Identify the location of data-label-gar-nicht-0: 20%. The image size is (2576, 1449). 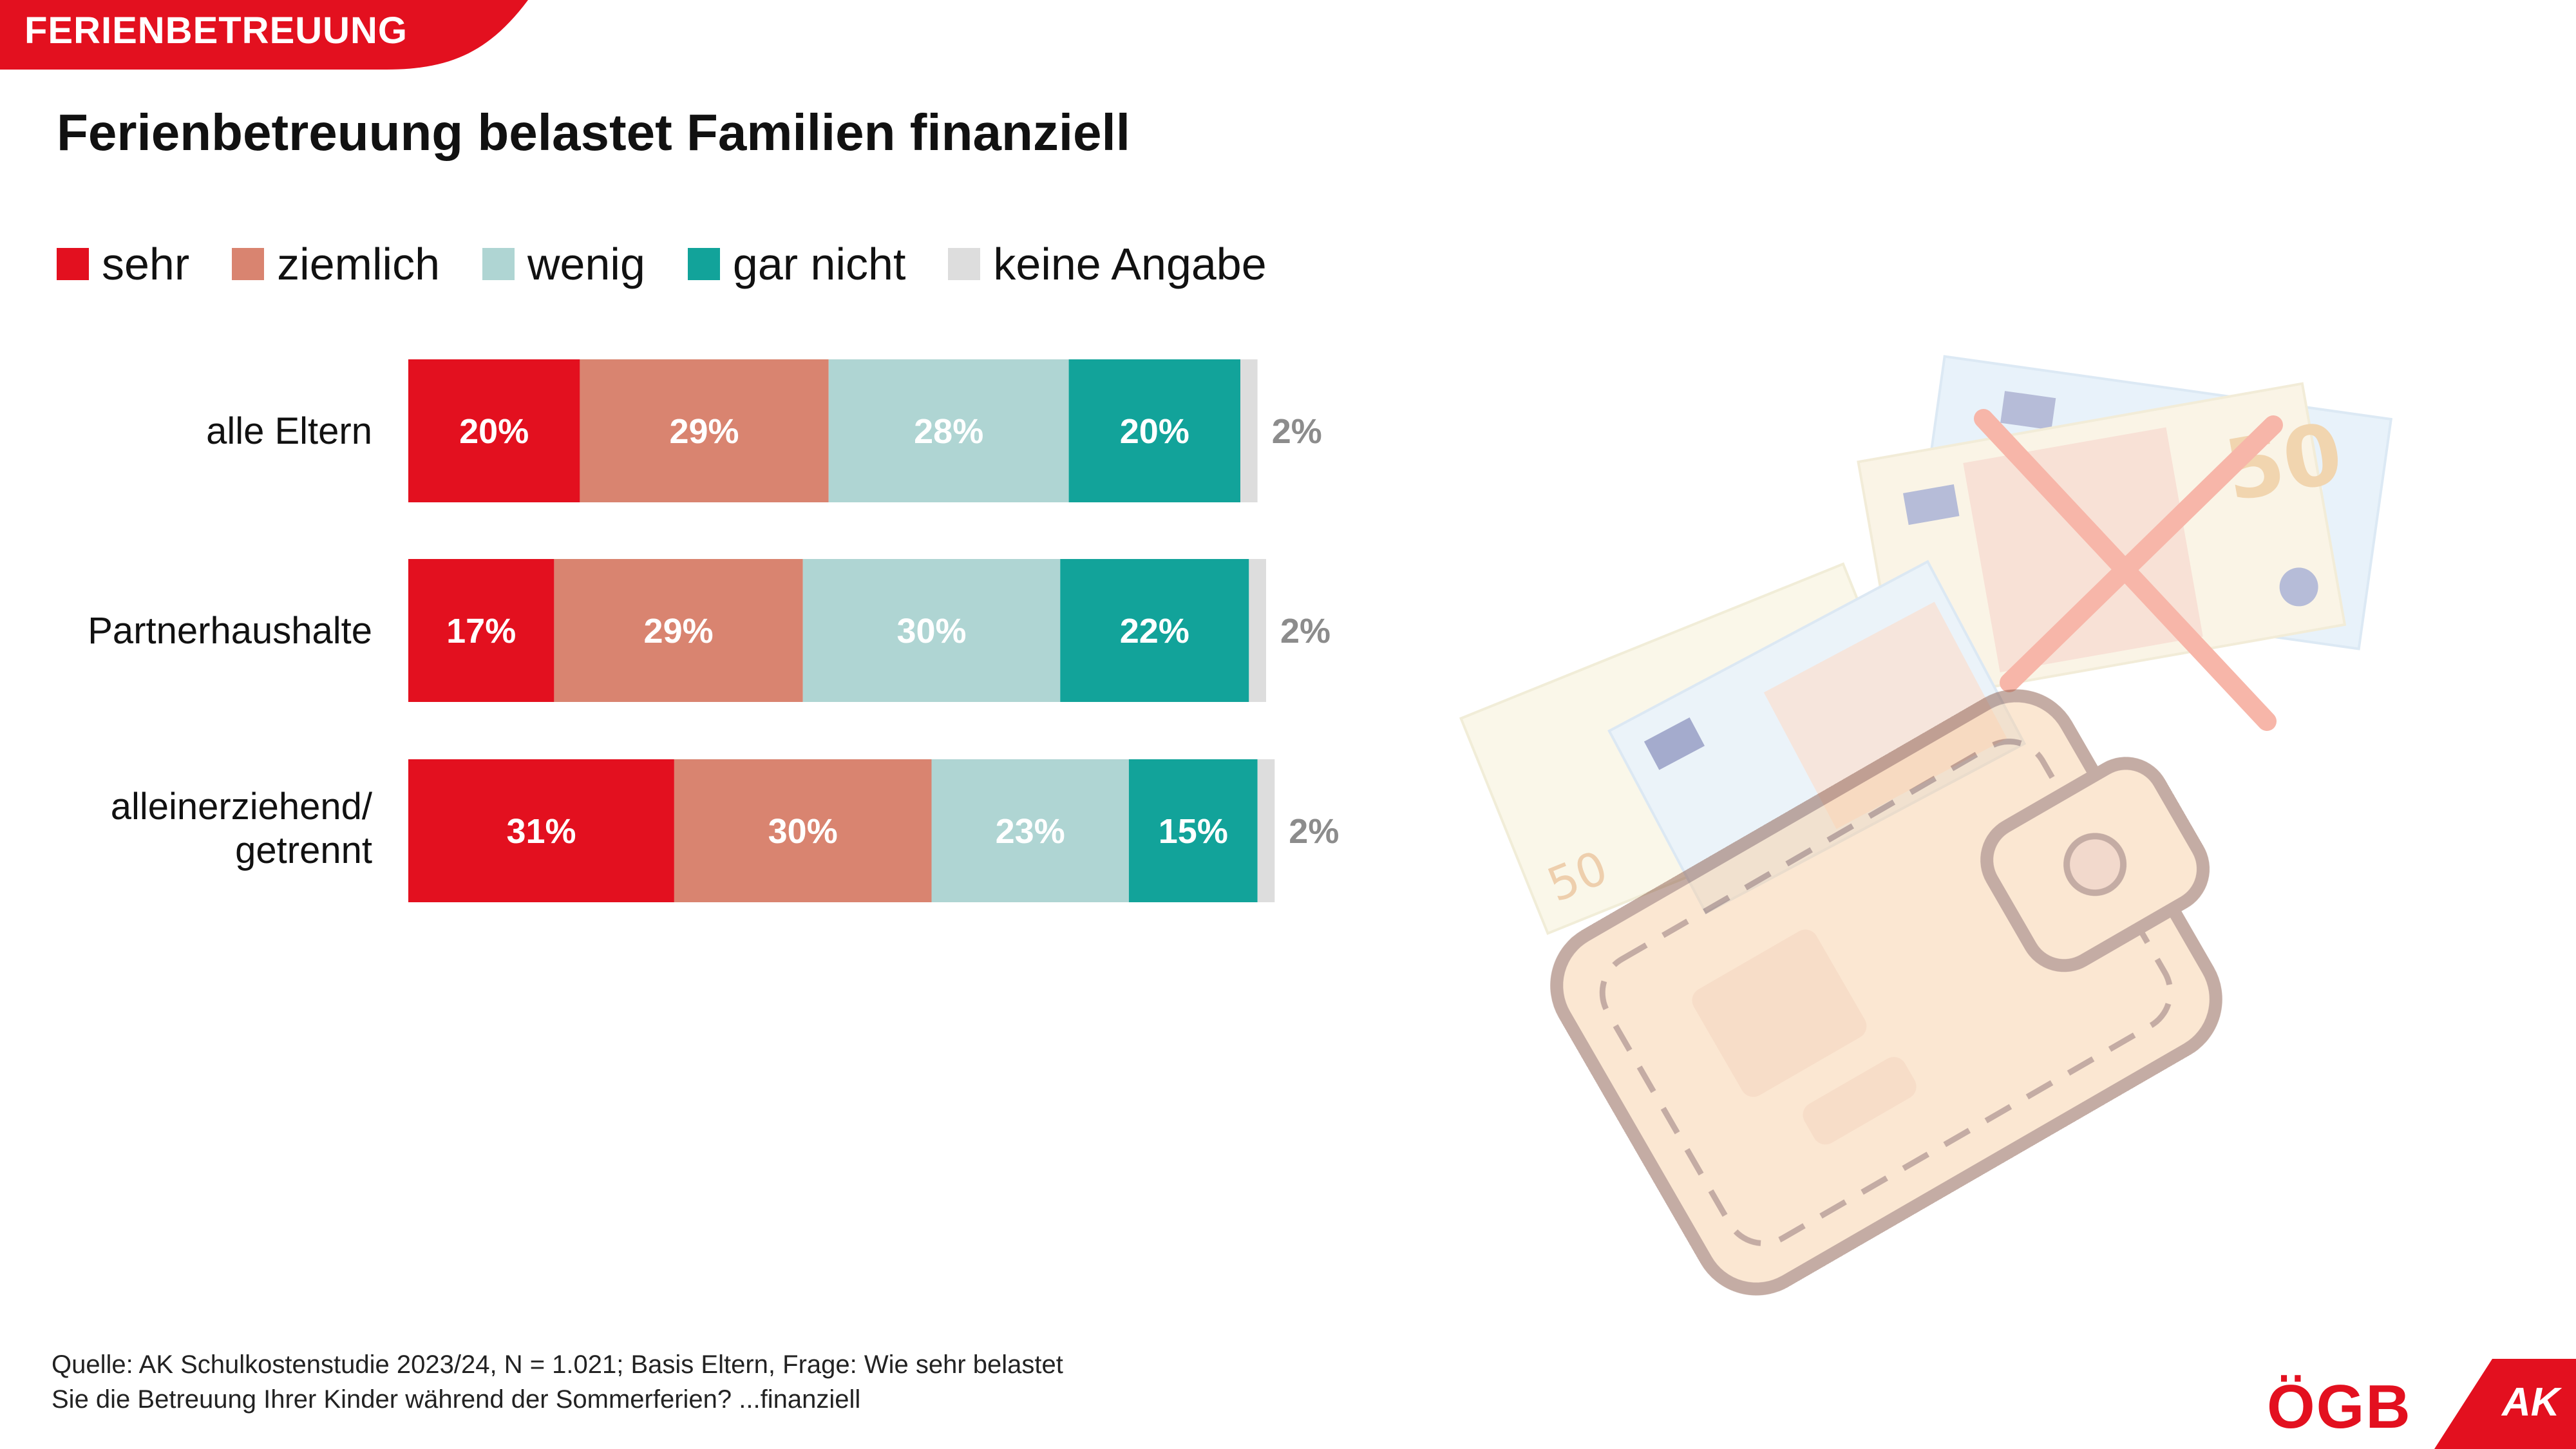
(1155, 431).